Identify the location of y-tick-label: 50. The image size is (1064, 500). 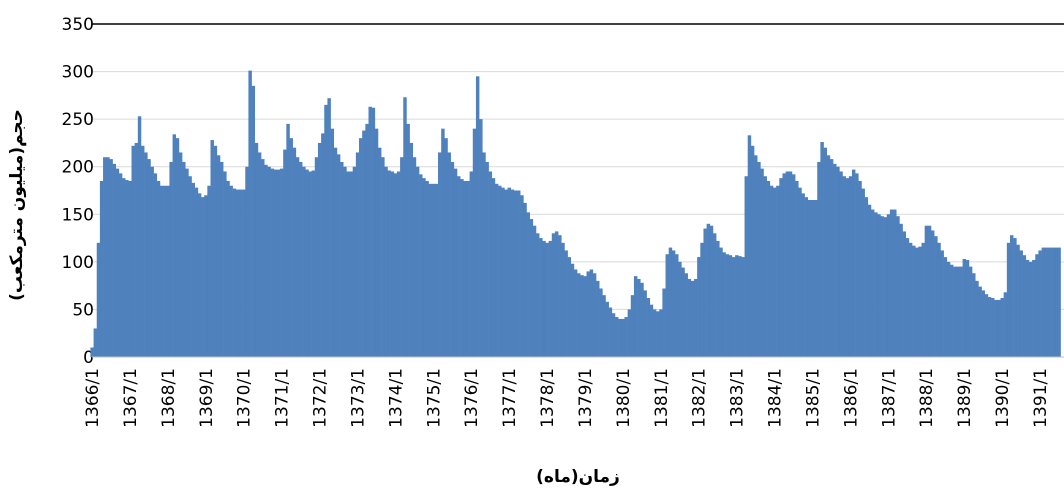
(83, 310).